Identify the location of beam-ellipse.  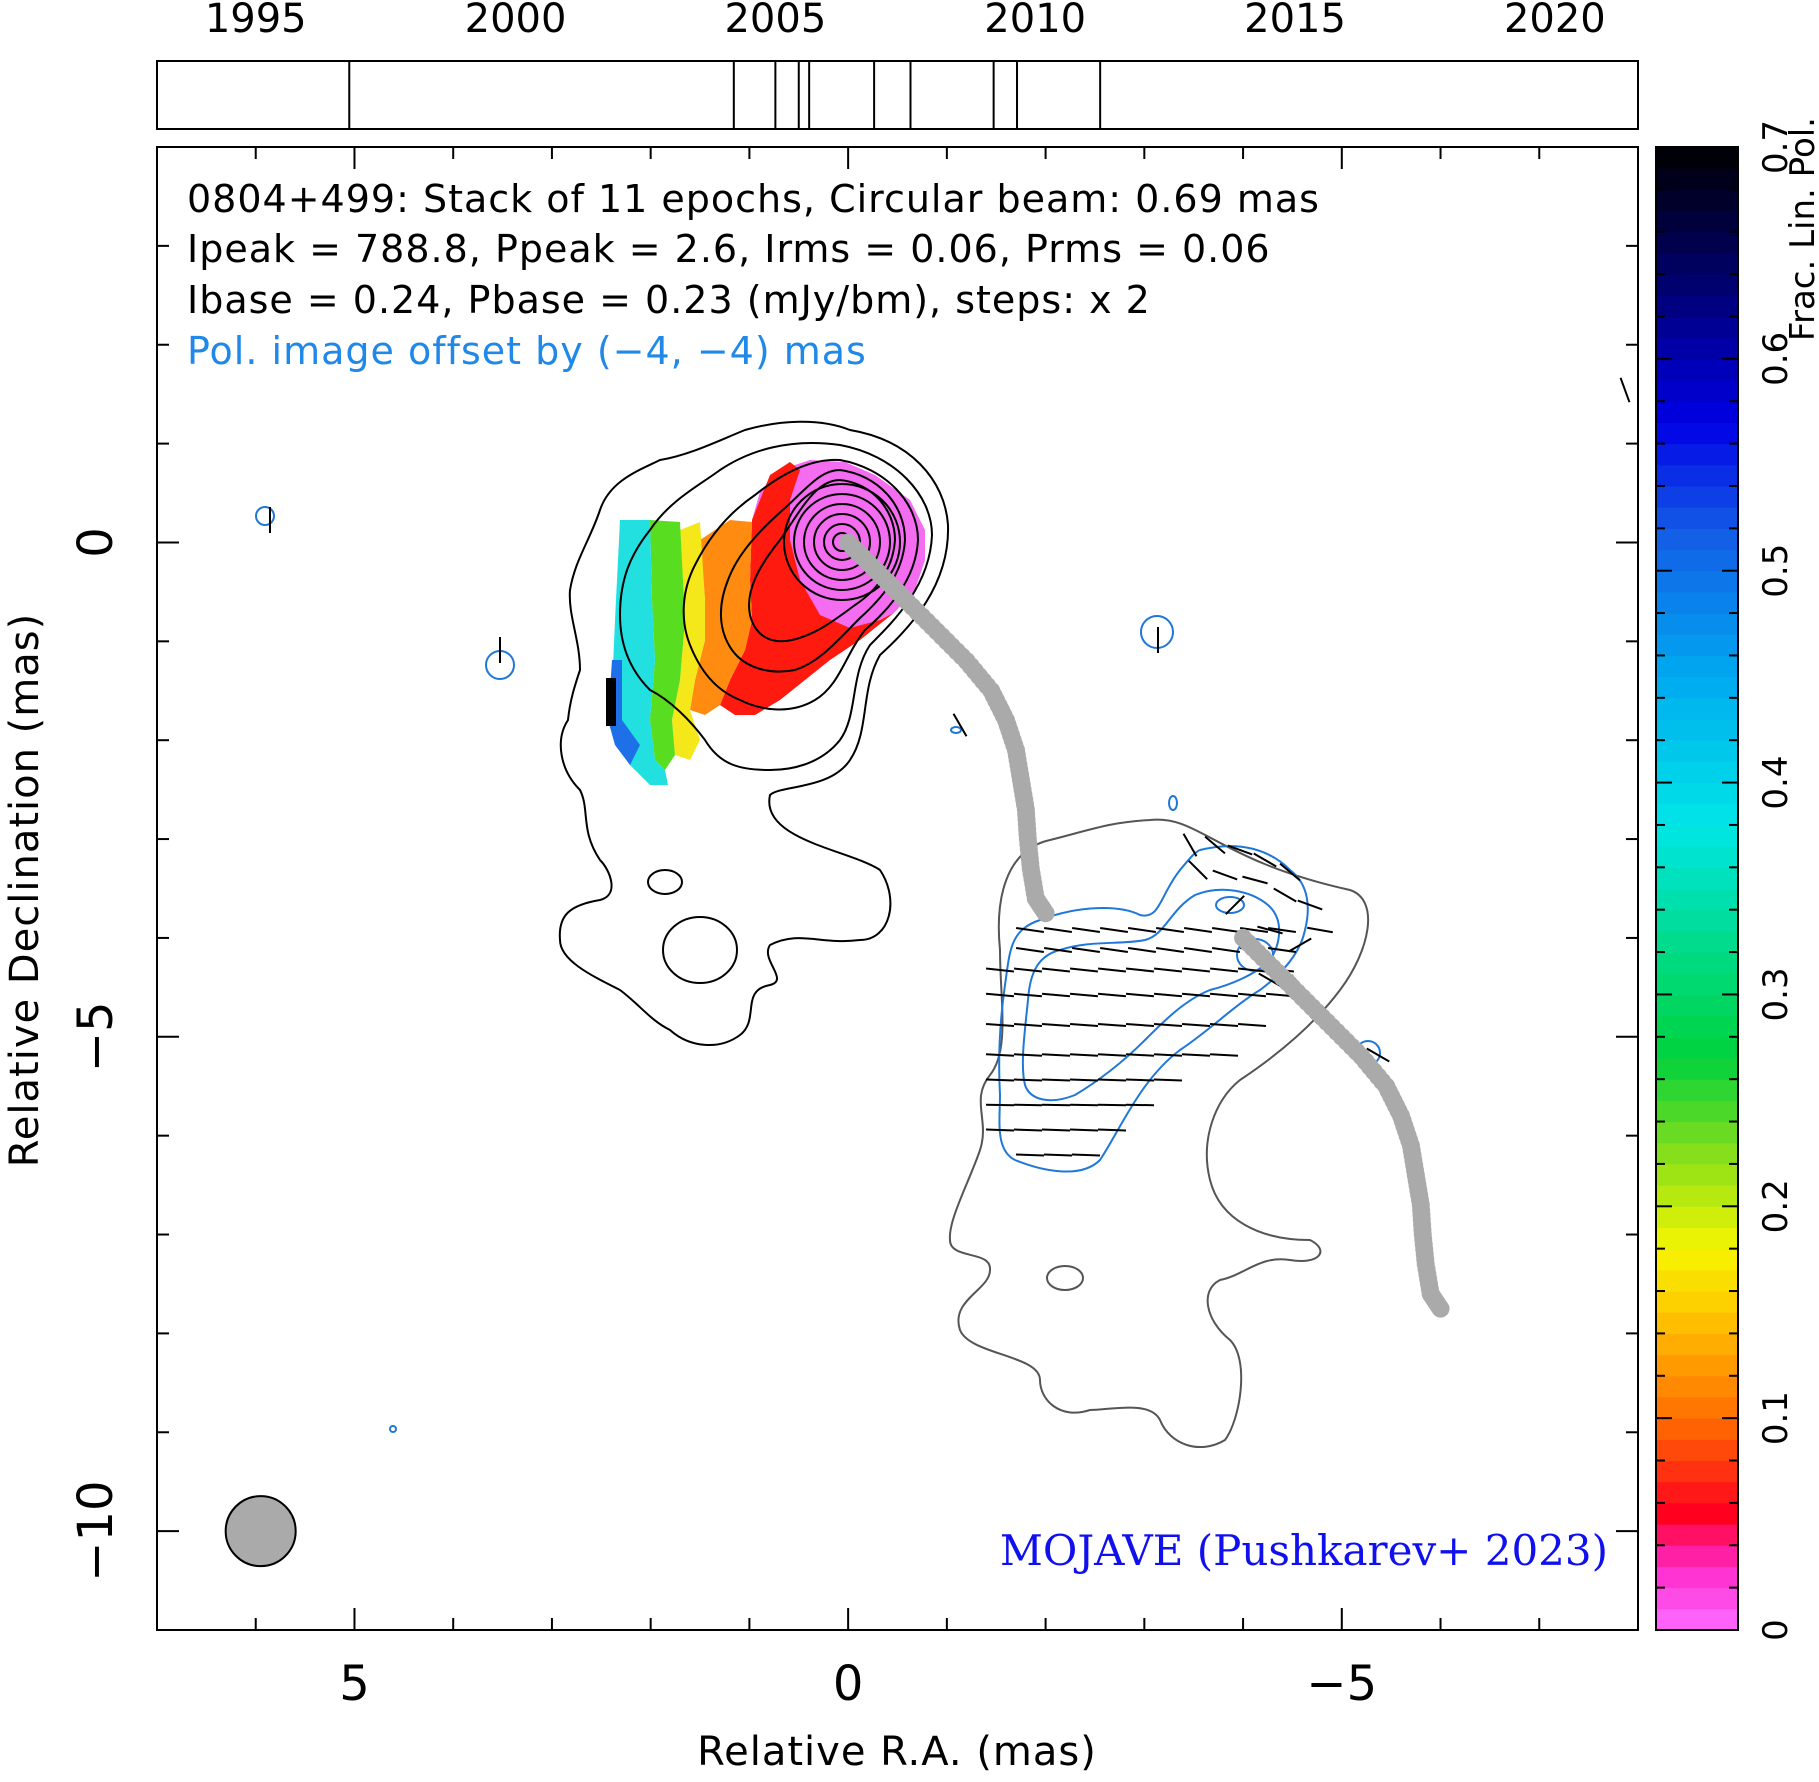
(261, 1531).